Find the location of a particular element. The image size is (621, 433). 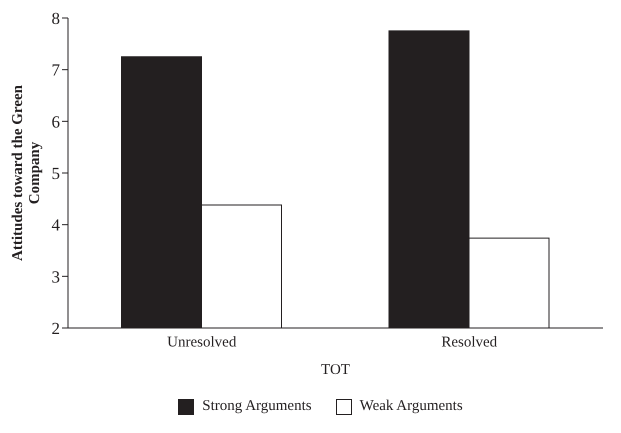

x-axis-title: TOT is located at coordinates (335, 370).